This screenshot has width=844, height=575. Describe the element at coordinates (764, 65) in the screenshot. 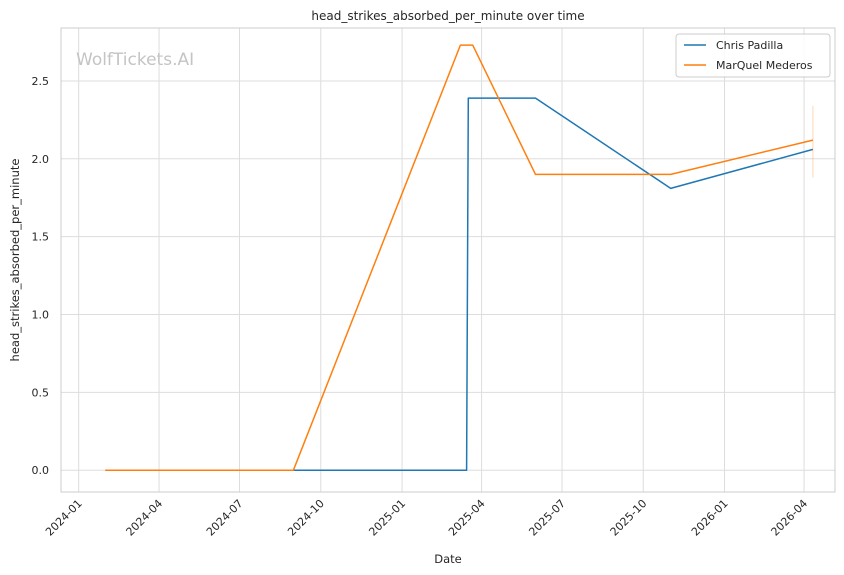

I see `legend-label-marquel-mederos: MarQuel Mederos` at that location.